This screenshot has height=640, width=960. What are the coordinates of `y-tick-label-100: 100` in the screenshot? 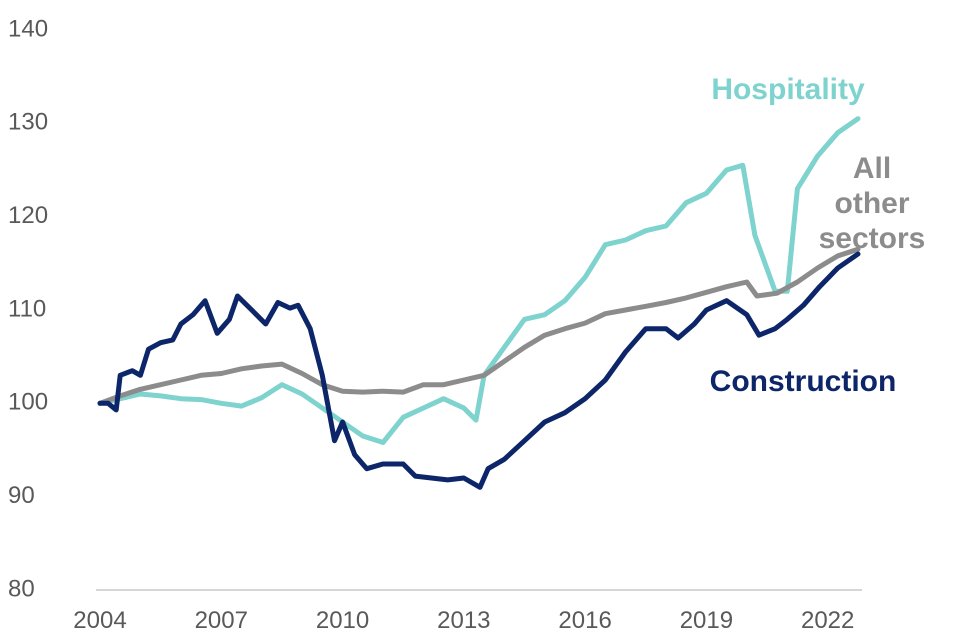 It's located at (28, 402).